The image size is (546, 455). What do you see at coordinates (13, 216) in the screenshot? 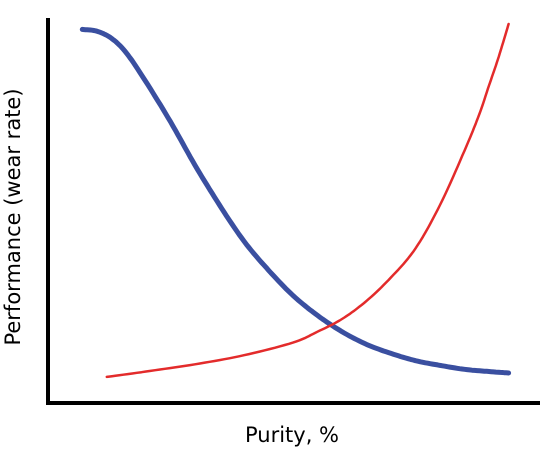
I see `y-axis-label: Performance (wear rate)` at bounding box center [13, 216].